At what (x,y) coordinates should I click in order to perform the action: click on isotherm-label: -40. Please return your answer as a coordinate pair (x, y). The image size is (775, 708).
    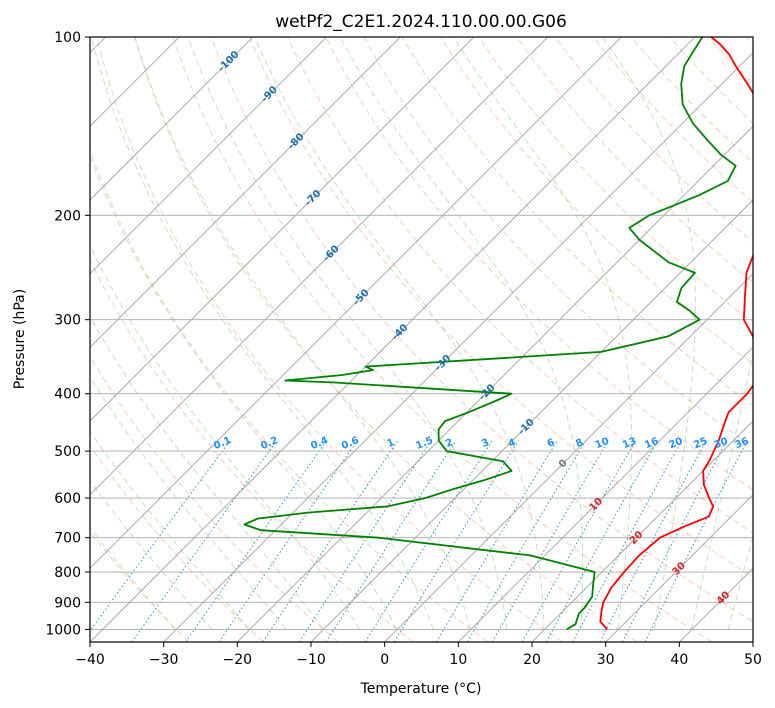
    Looking at the image, I should click on (400, 332).